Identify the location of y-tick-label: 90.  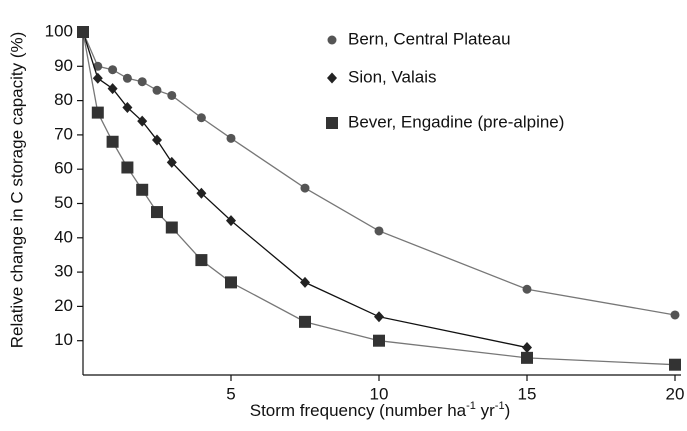
(63, 65).